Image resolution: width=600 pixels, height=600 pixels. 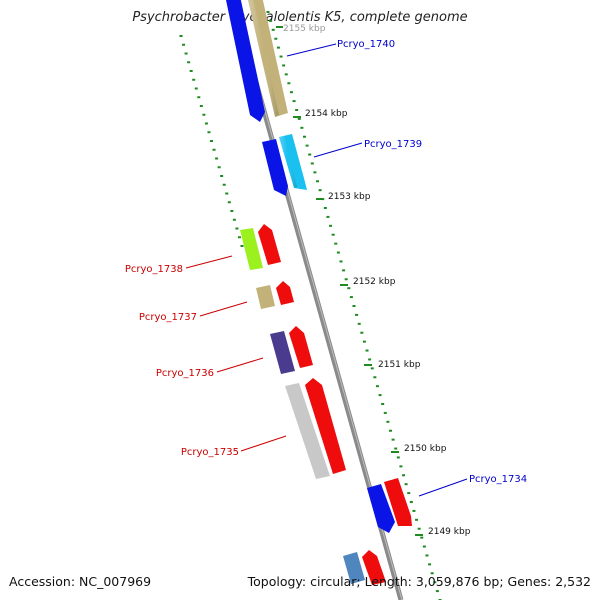 What do you see at coordinates (326, 114) in the screenshot?
I see `tick-label-2154: 2154 kbp` at bounding box center [326, 114].